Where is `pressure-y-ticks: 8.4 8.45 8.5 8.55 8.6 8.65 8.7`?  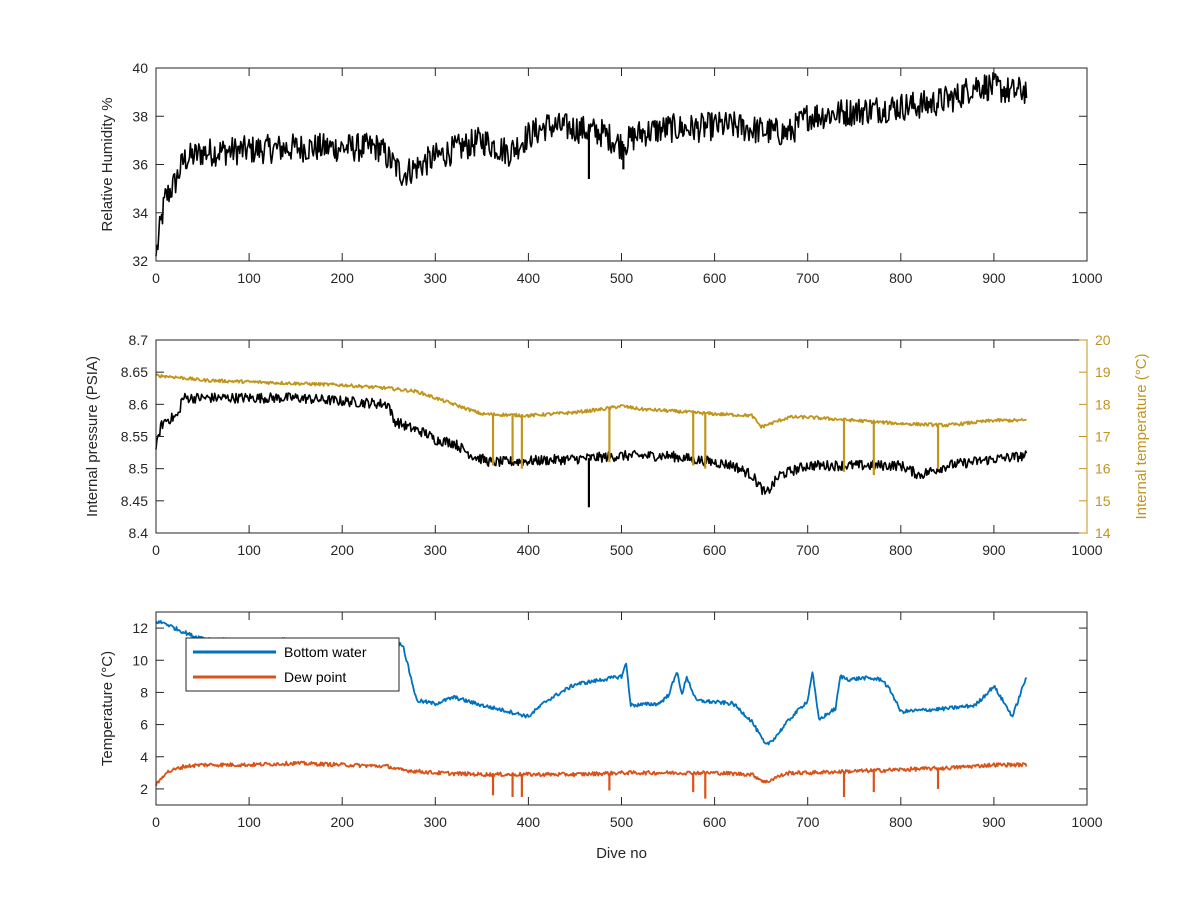 pressure-y-ticks: 8.4 8.45 8.5 8.55 8.6 8.65 8.7 is located at coordinates (142, 436).